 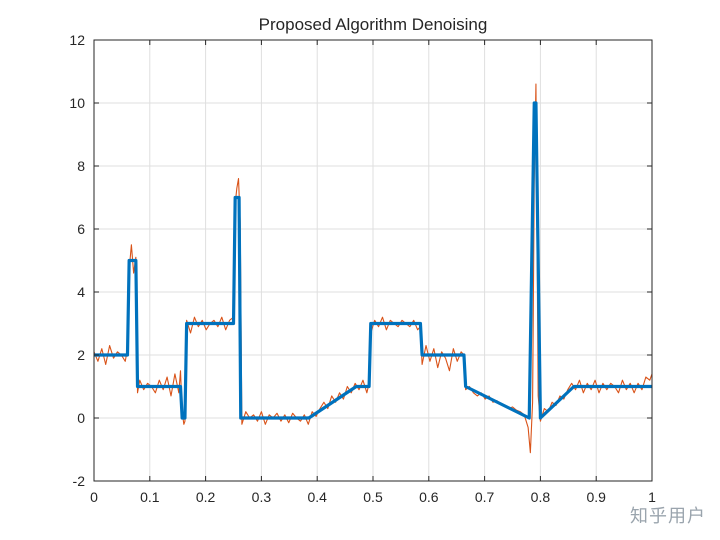 I want to click on y-axis-tick-labels: -2 0 2 4 6 8 10 12, so click(x=77, y=260).